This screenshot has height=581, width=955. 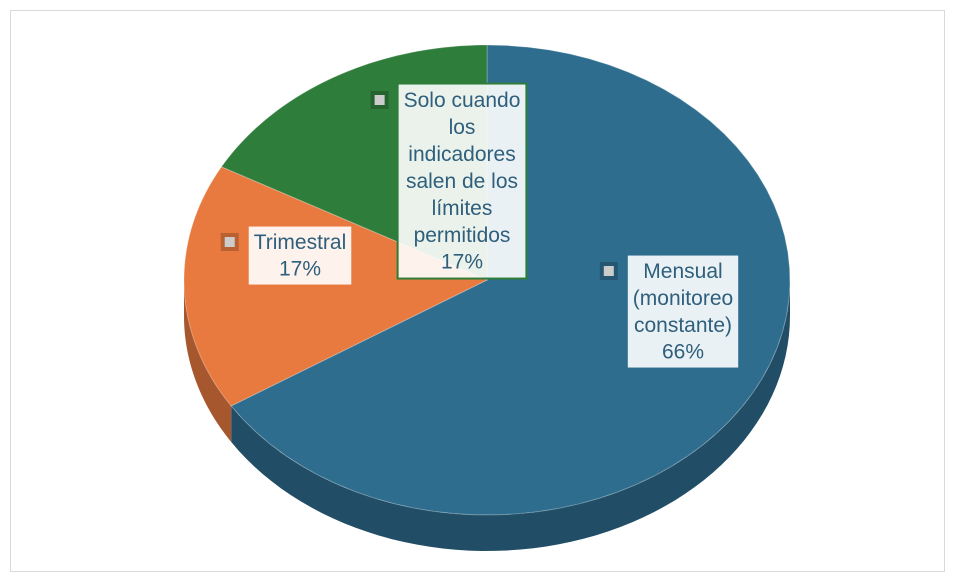 I want to click on slice-side, so click(x=208, y=361).